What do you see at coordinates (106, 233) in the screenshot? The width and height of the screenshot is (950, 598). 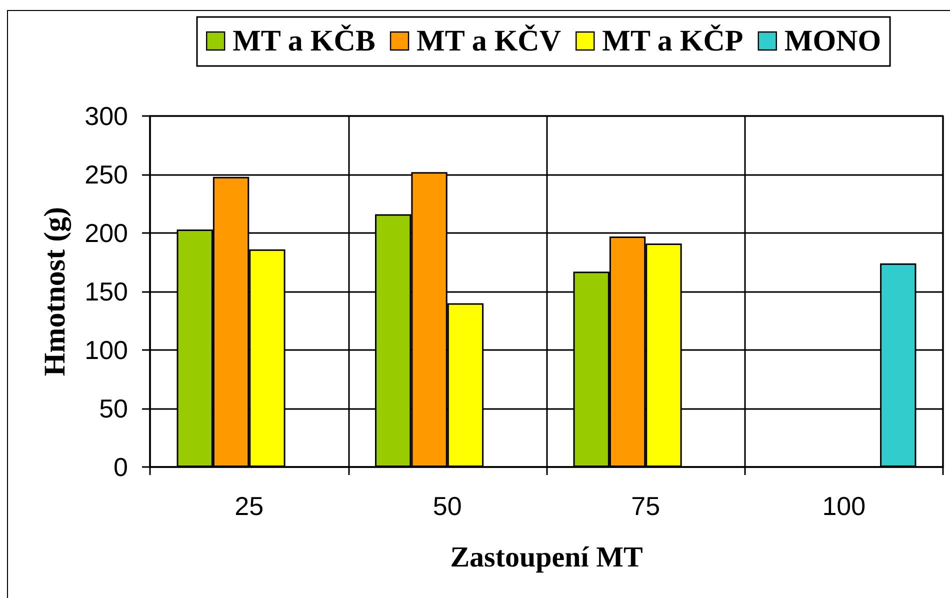 I see `y-tick-label: 200` at bounding box center [106, 233].